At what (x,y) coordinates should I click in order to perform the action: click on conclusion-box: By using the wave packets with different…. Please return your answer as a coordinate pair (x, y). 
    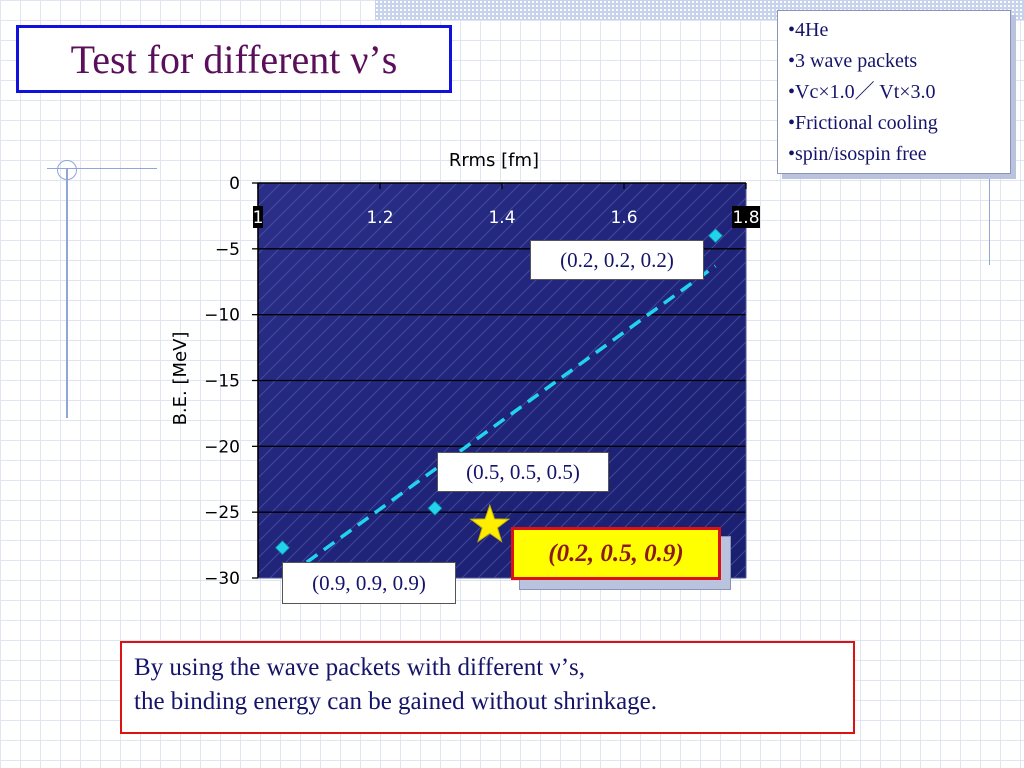
    Looking at the image, I should click on (487, 687).